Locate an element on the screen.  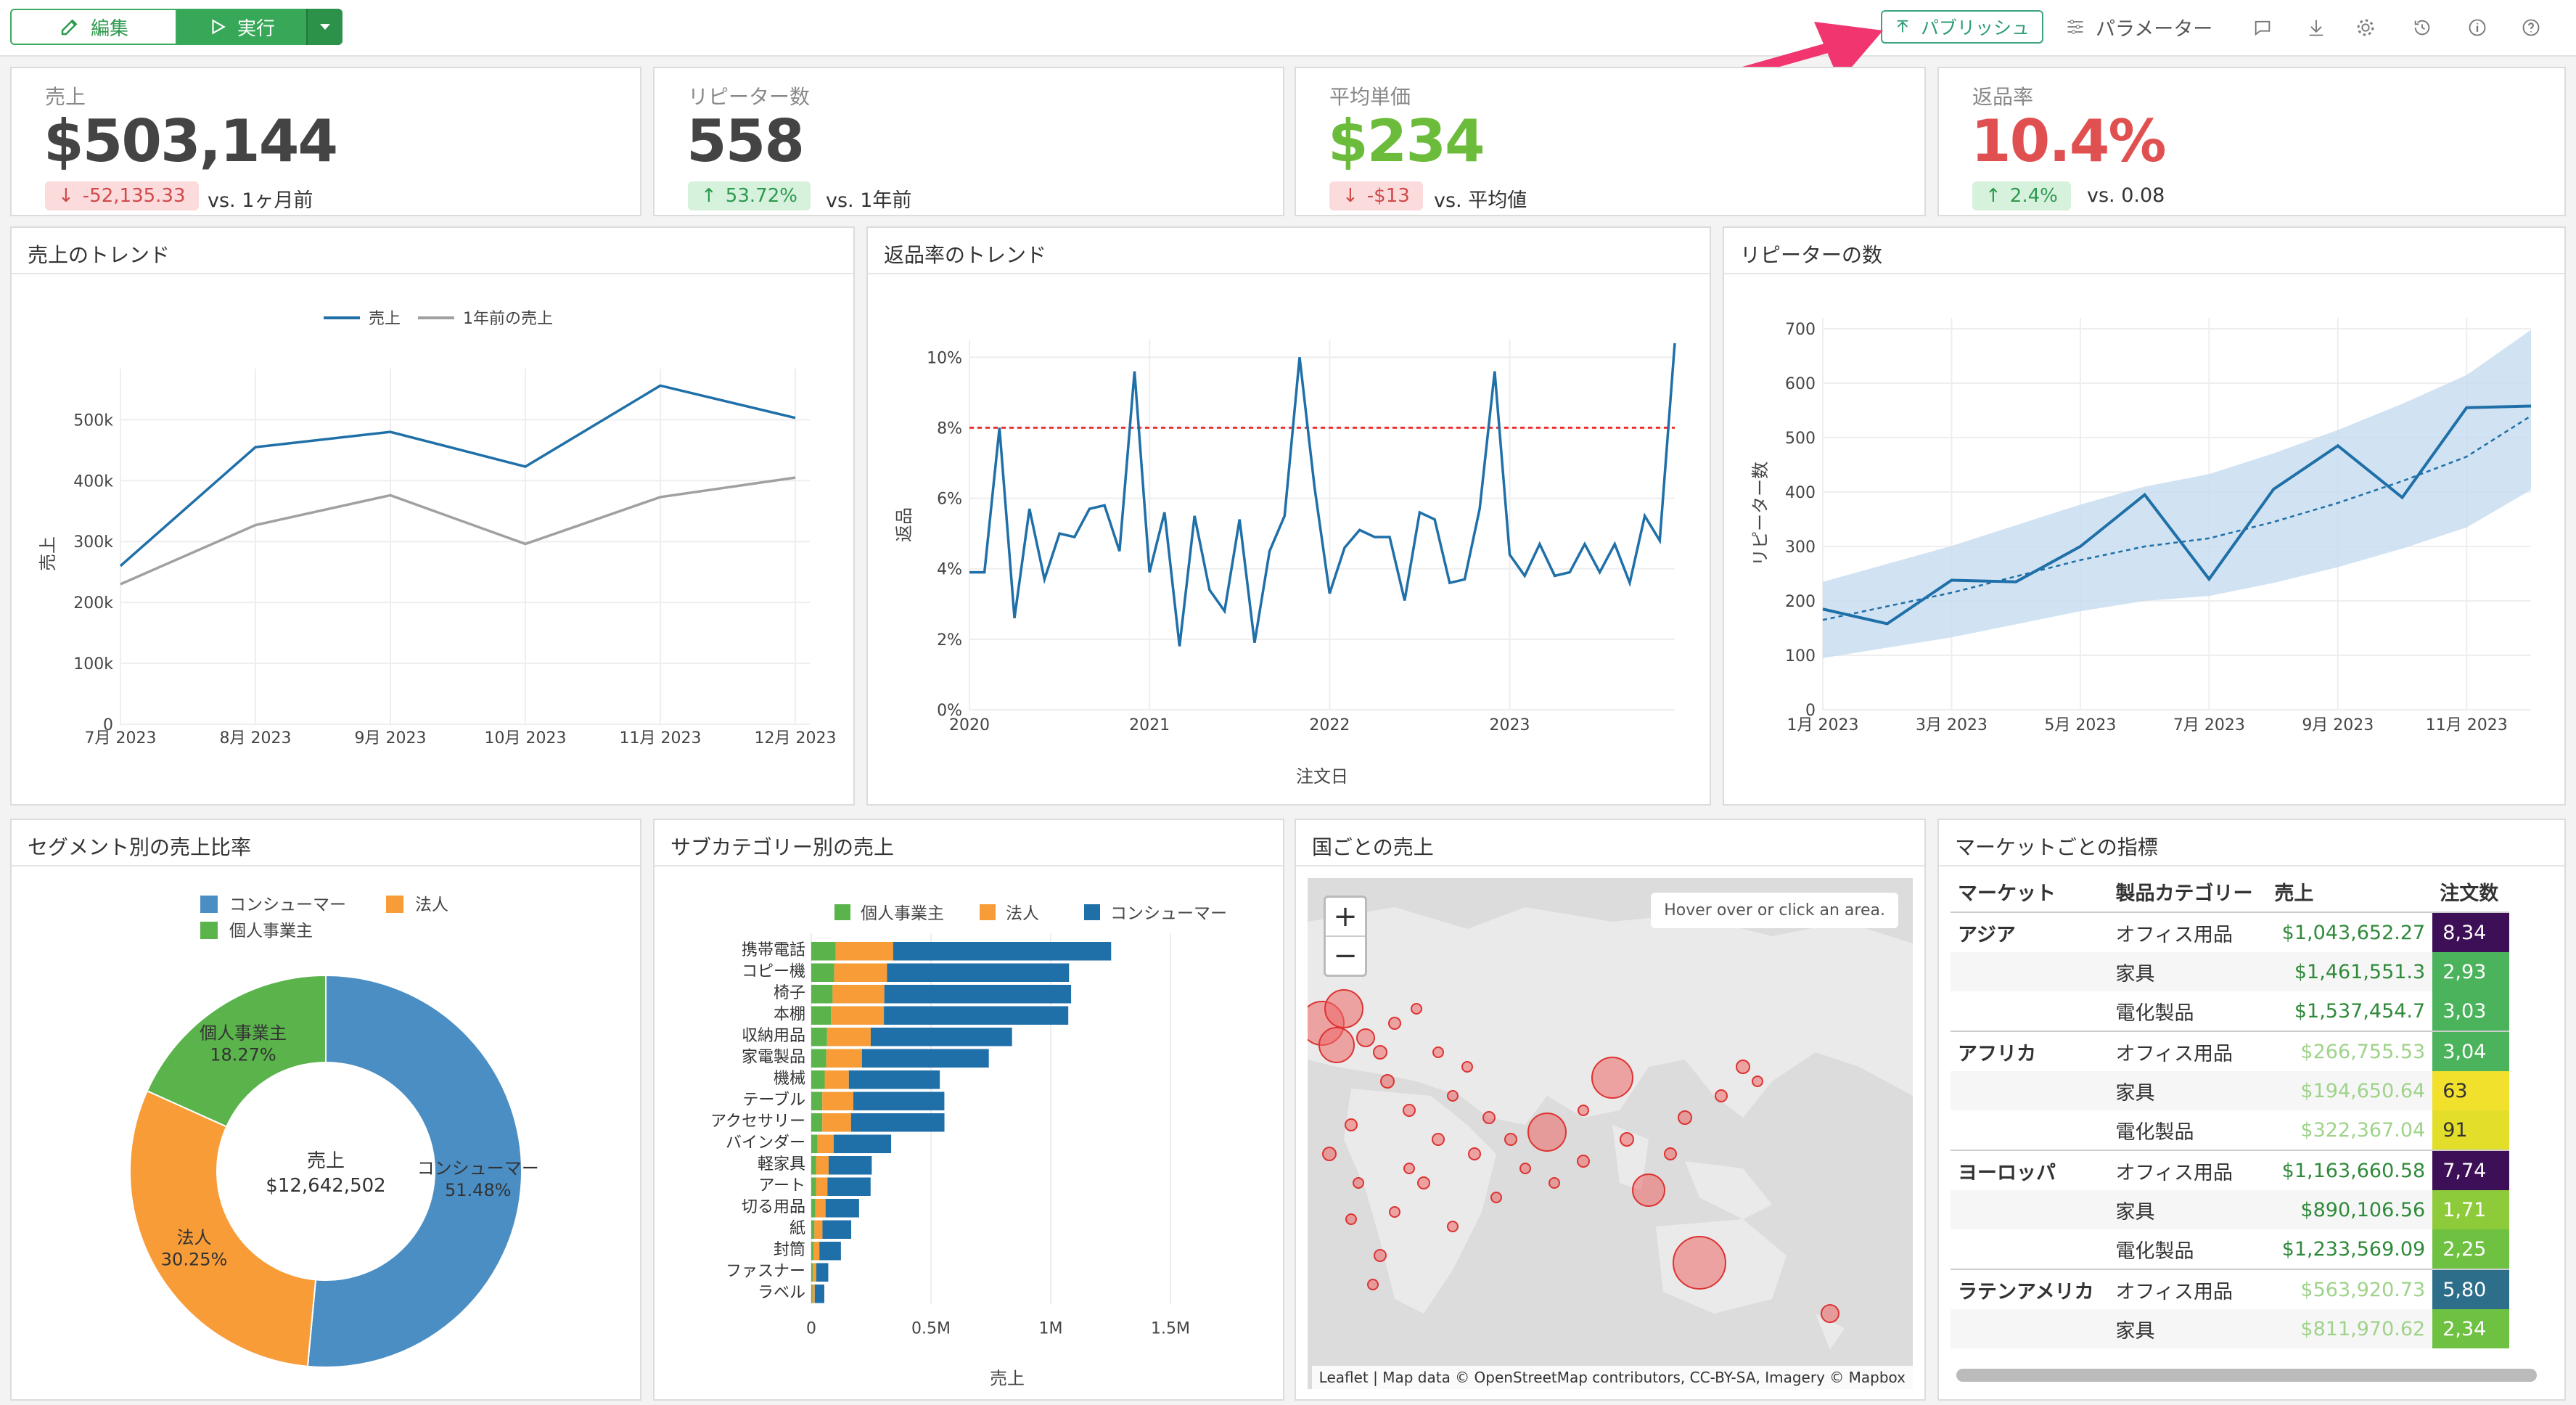
confidence-band is located at coordinates (2177, 493).